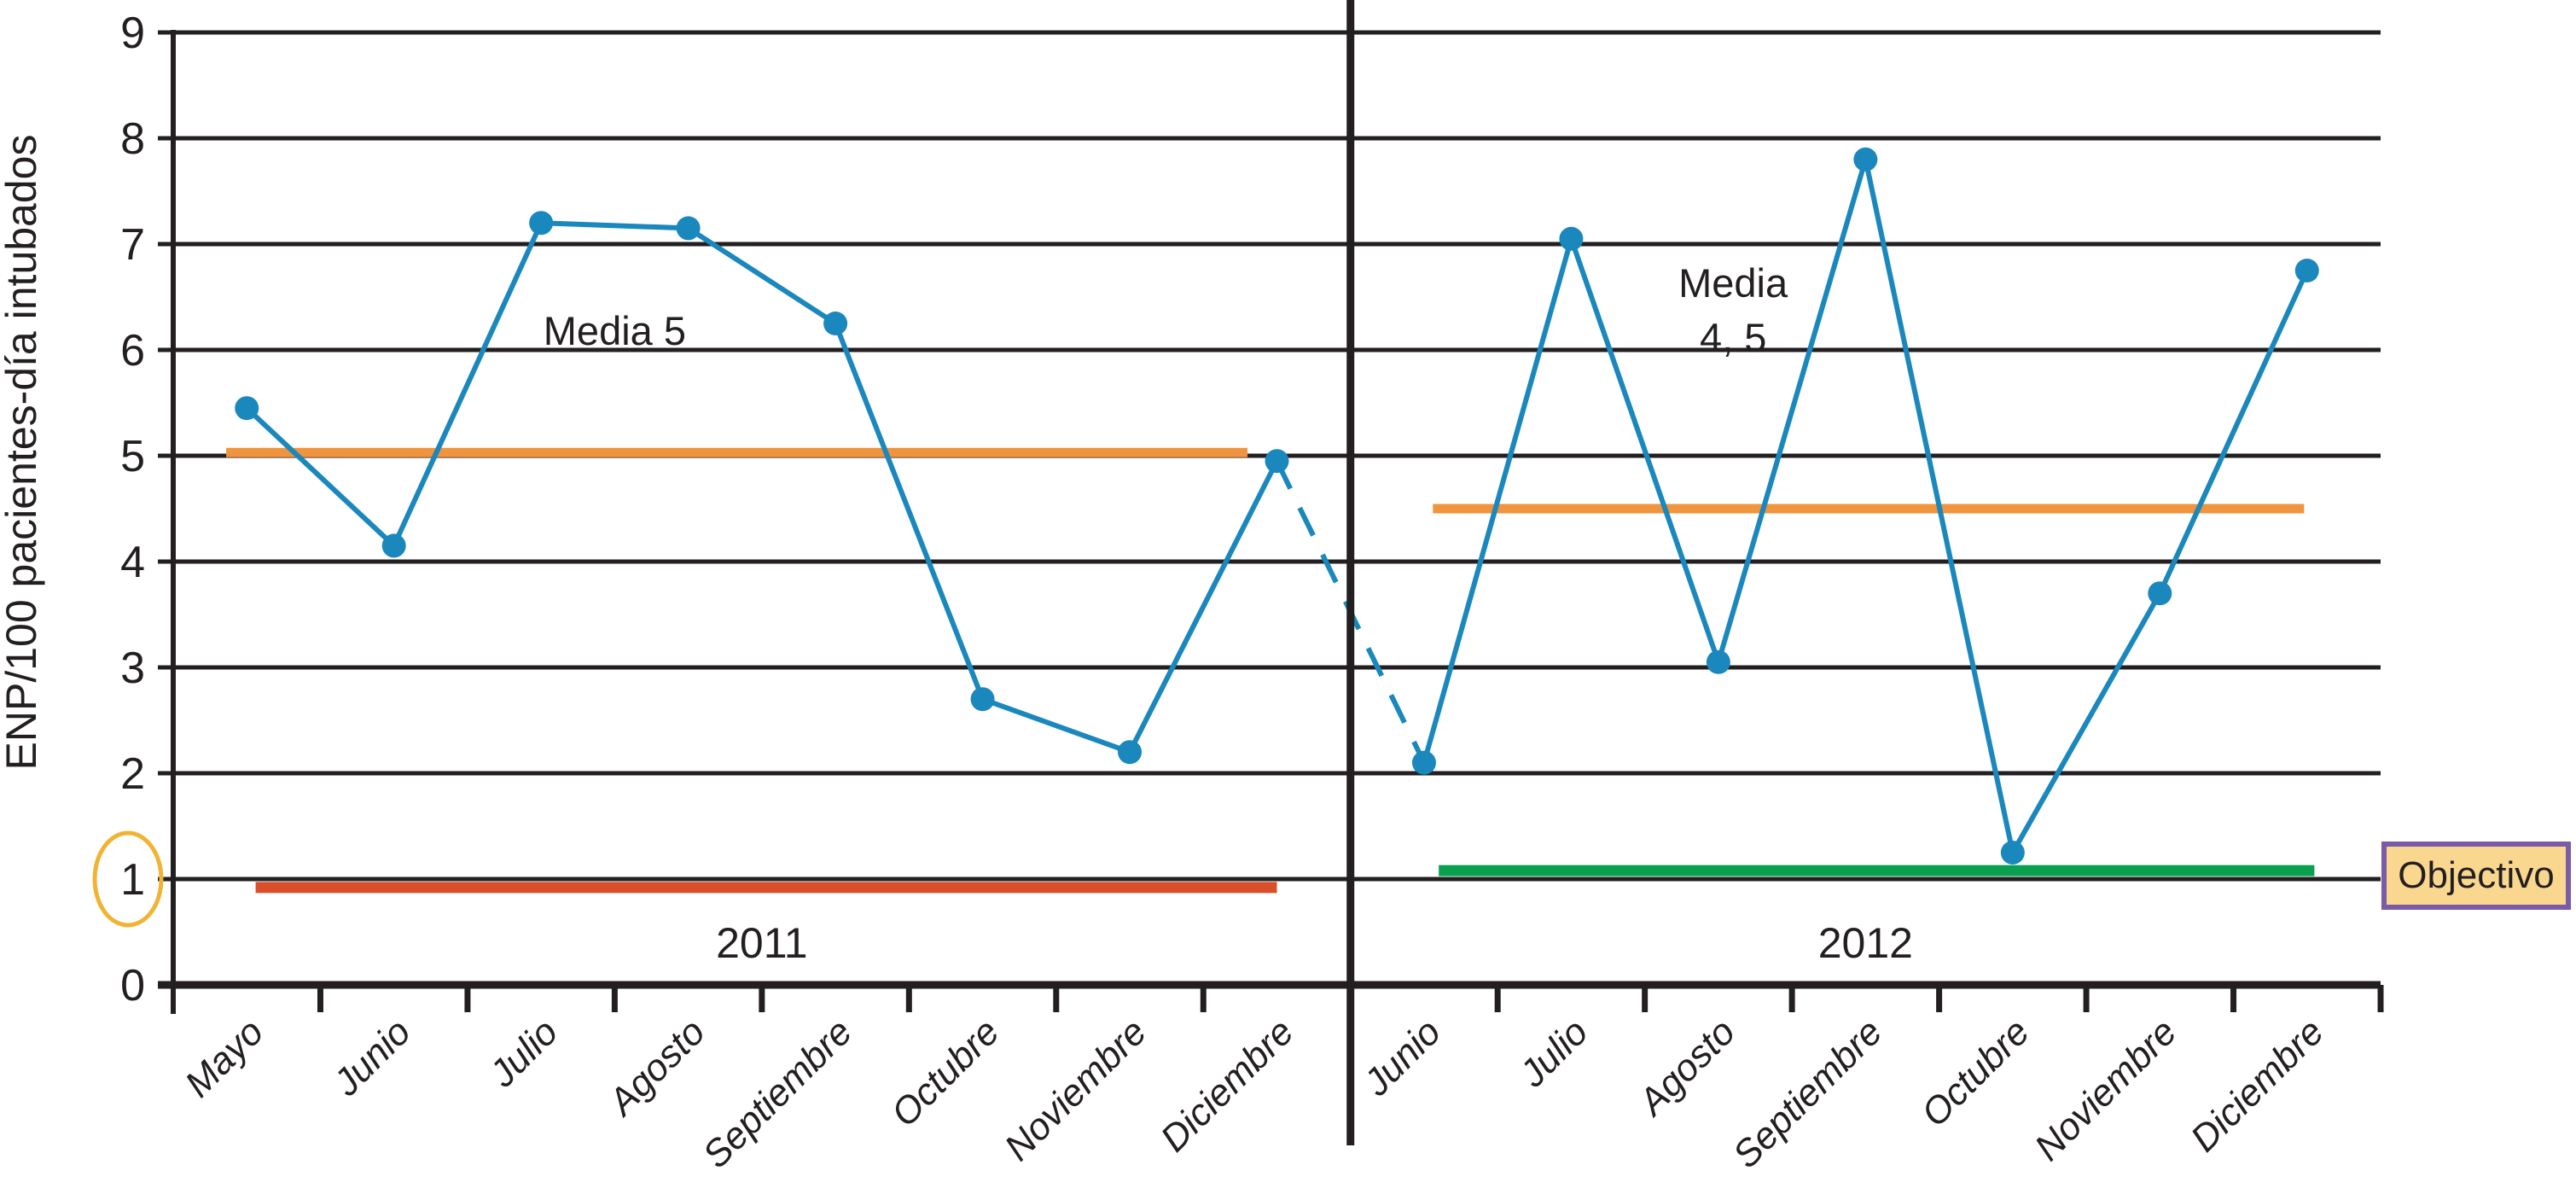  I want to click on objetivo-badge-label: Objectivo, so click(2476, 875).